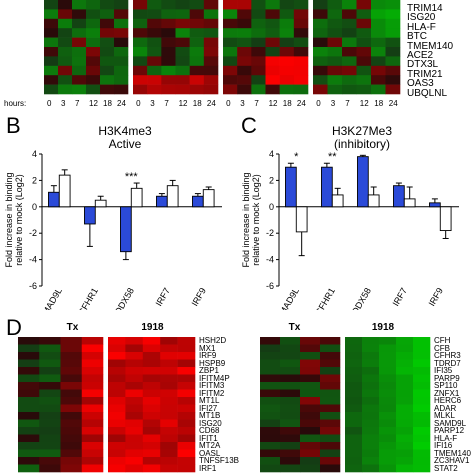 This screenshot has width=474, height=474. I want to click on heatmap-a-gene-label: TMEM140, so click(430, 46).